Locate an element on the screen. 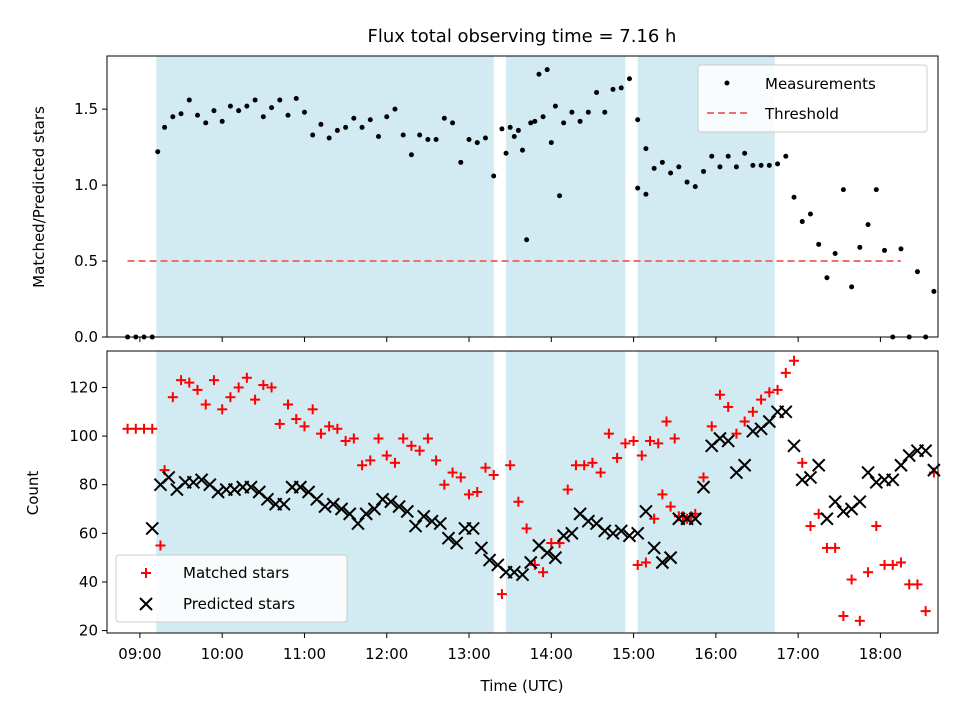  legend-threshold-label: Threshold is located at coordinates (801, 114).